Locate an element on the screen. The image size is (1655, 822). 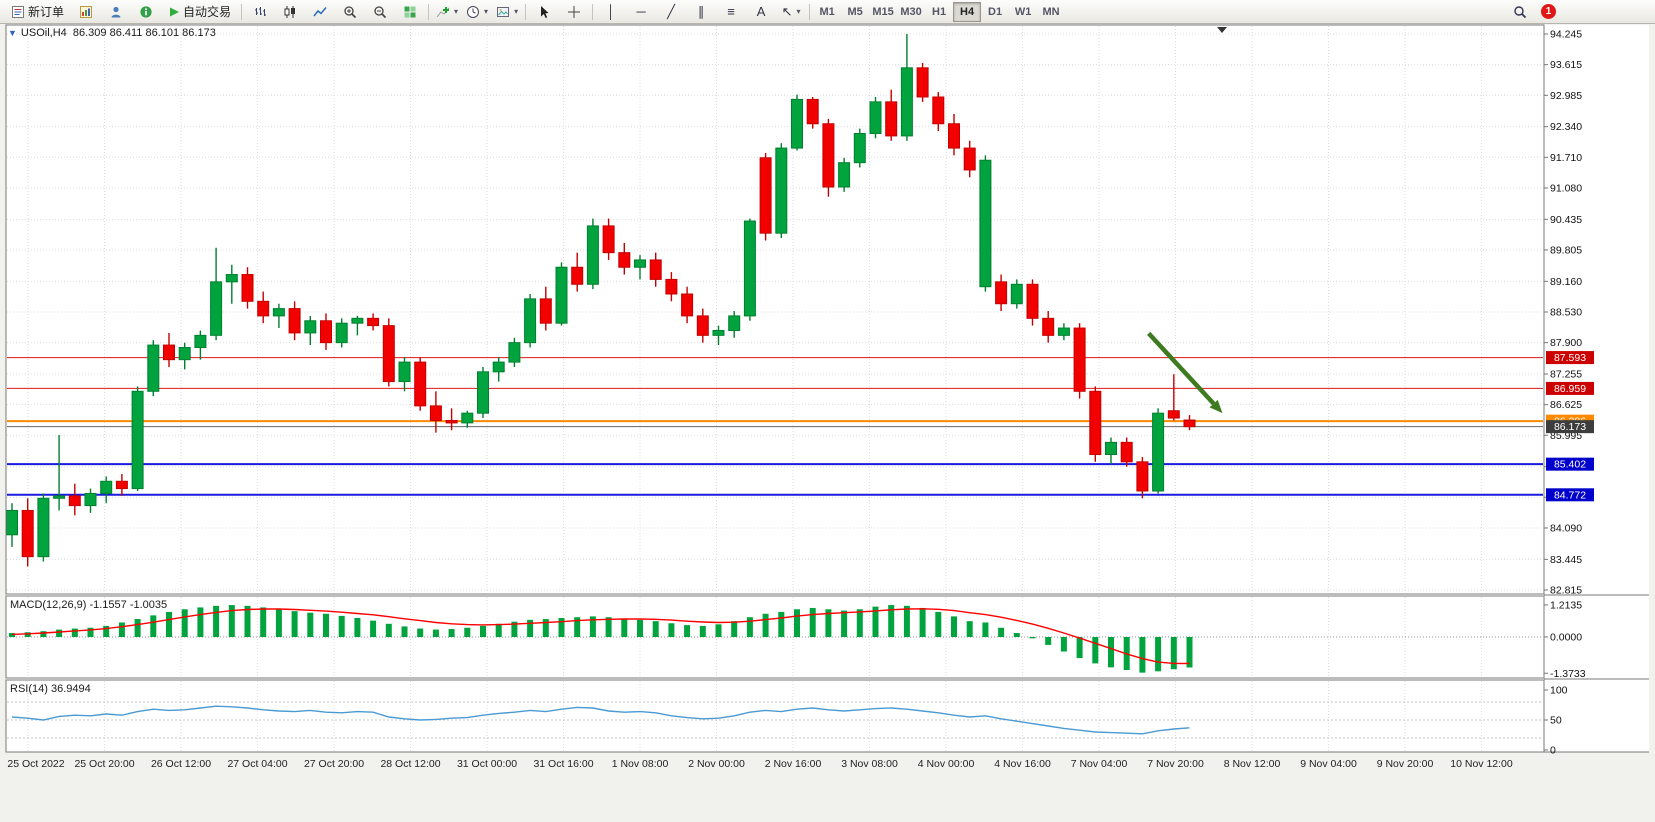
annotation-arrow is located at coordinates (1185, 372).